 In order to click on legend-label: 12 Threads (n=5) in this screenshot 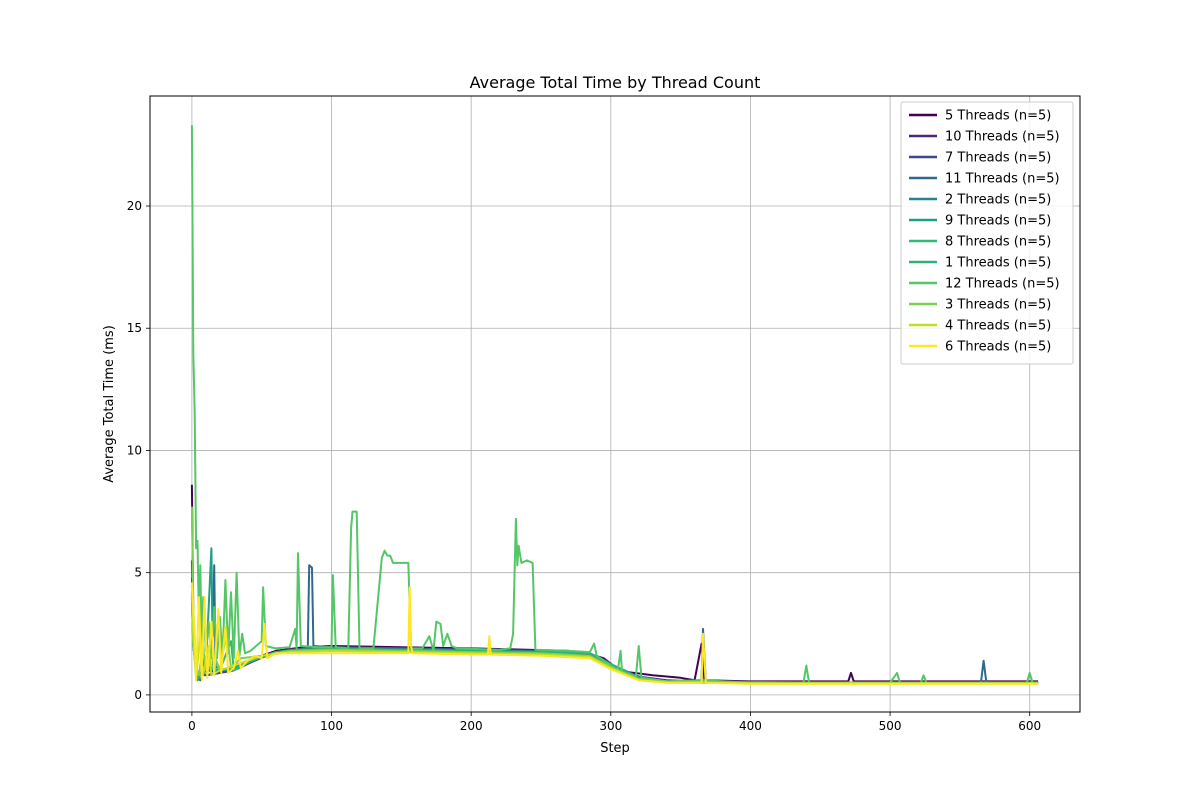, I will do `click(1002, 284)`.